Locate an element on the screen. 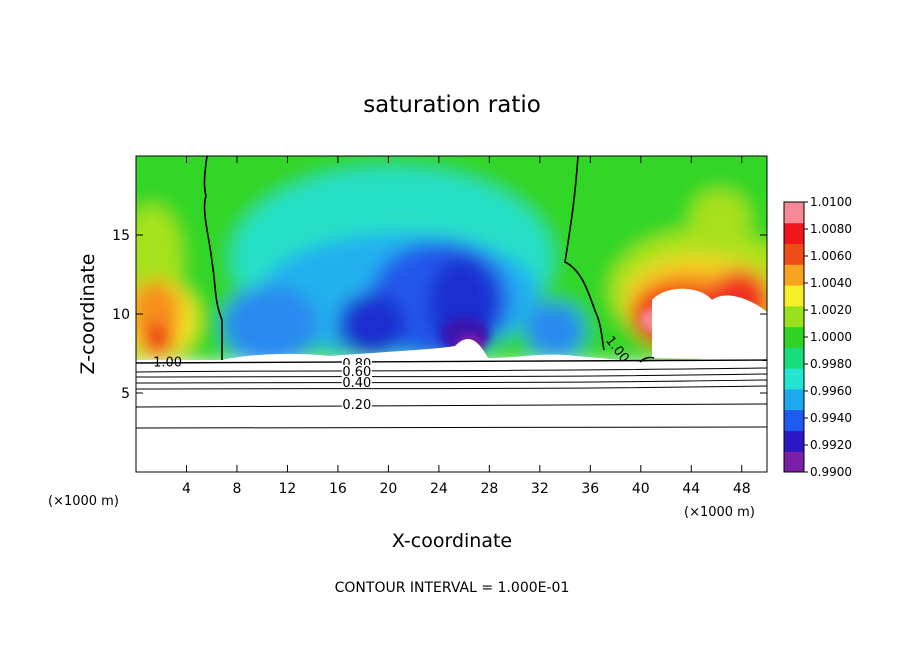 This screenshot has width=904, height=654. contour-label: 0.20 is located at coordinates (356, 405).